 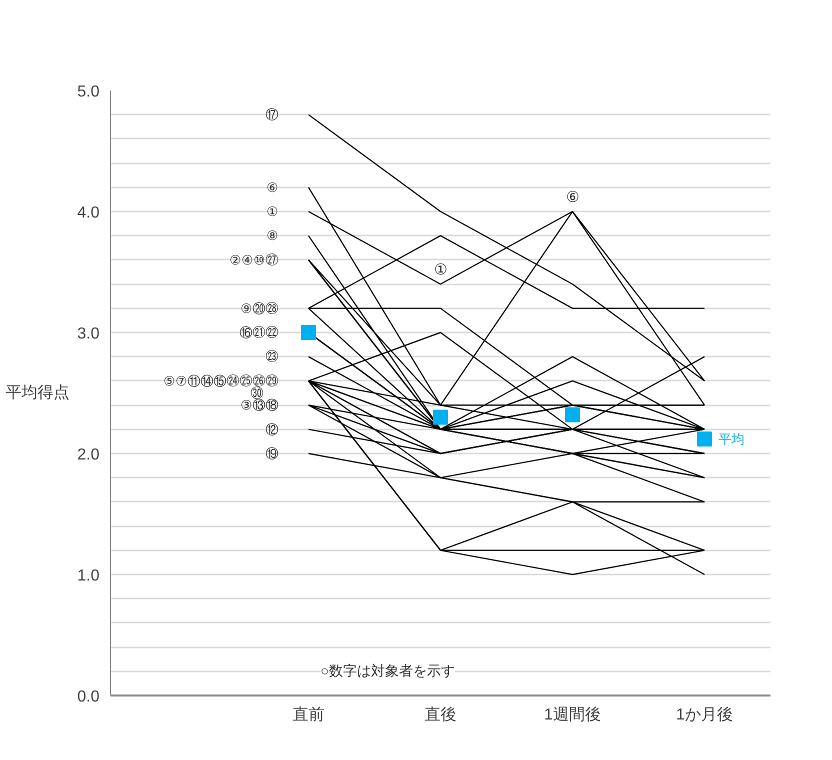 What do you see at coordinates (37, 393) in the screenshot?
I see `y-axis-title: 平均得点` at bounding box center [37, 393].